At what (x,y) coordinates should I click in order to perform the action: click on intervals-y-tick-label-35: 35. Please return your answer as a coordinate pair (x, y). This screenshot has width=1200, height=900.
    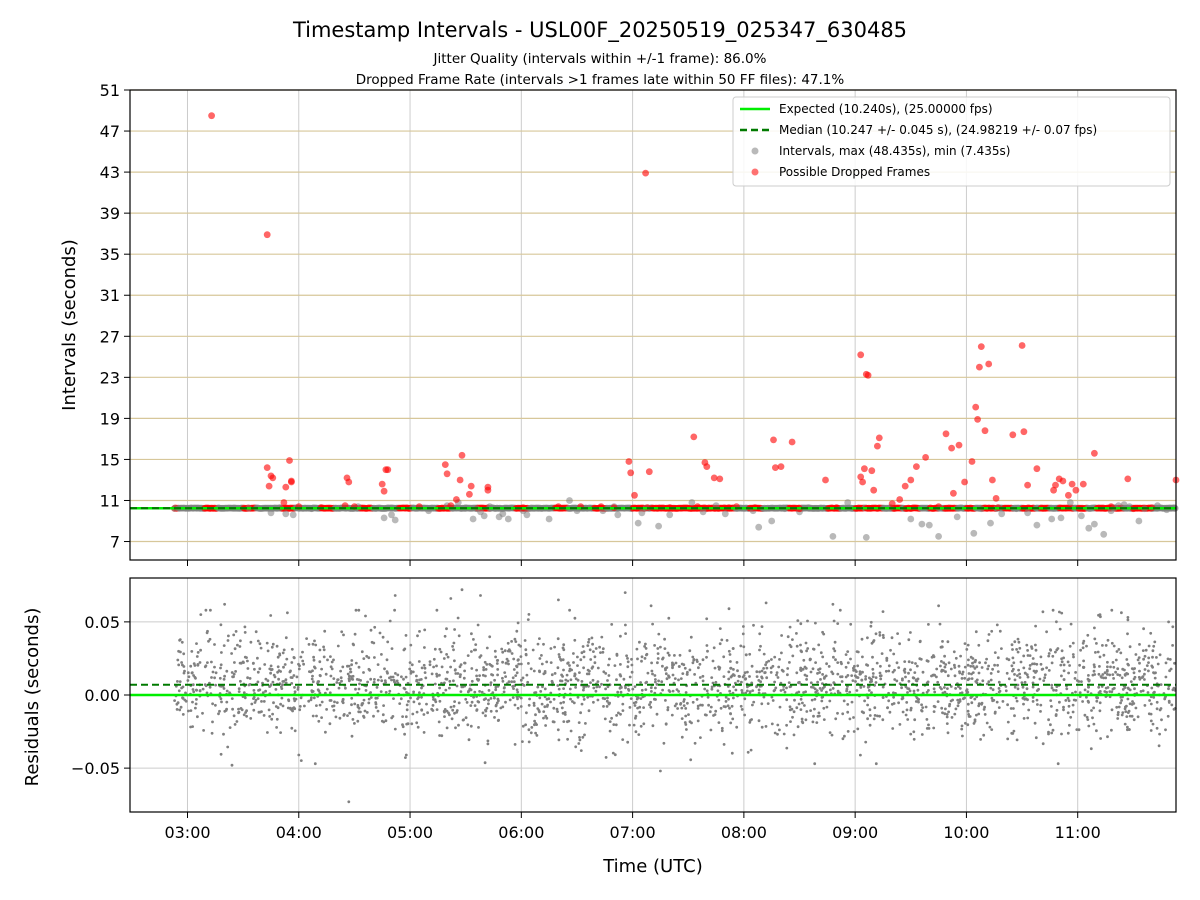
    Looking at the image, I should click on (110, 254).